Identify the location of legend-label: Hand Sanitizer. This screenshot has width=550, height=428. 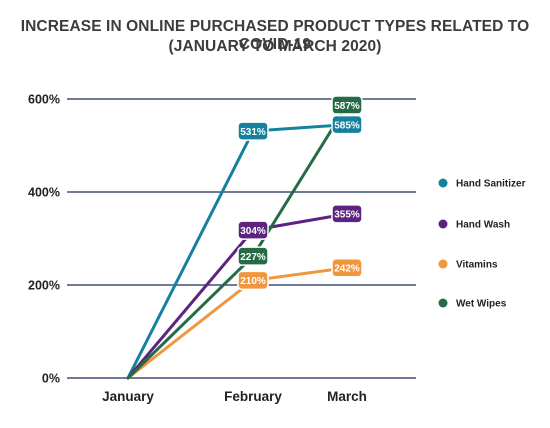
(491, 184).